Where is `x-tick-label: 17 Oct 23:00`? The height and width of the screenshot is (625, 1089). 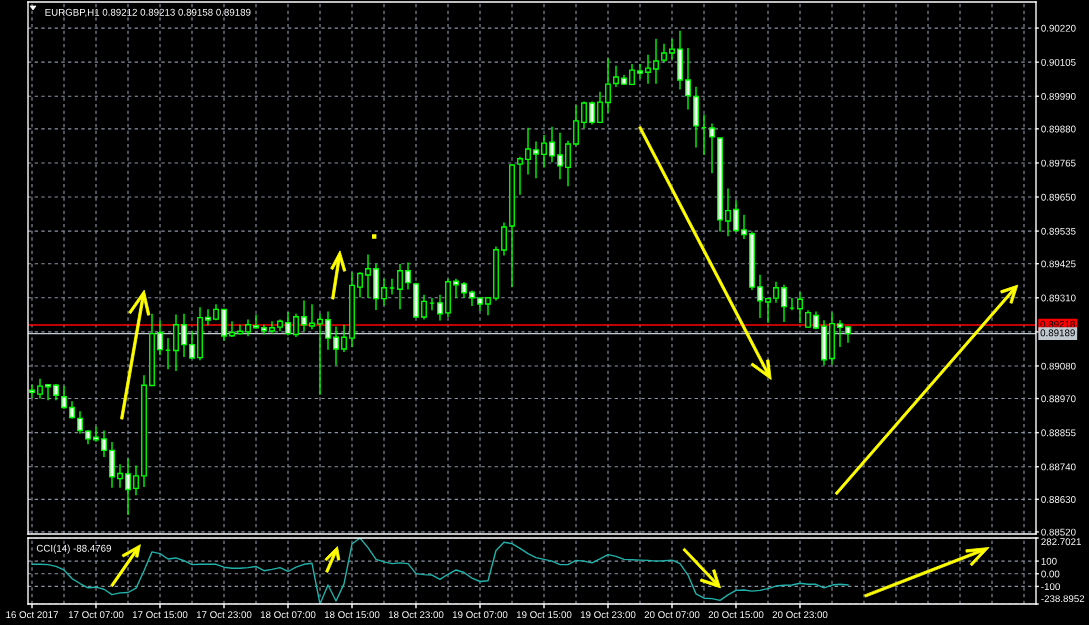
x-tick-label: 17 Oct 23:00 is located at coordinates (224, 615).